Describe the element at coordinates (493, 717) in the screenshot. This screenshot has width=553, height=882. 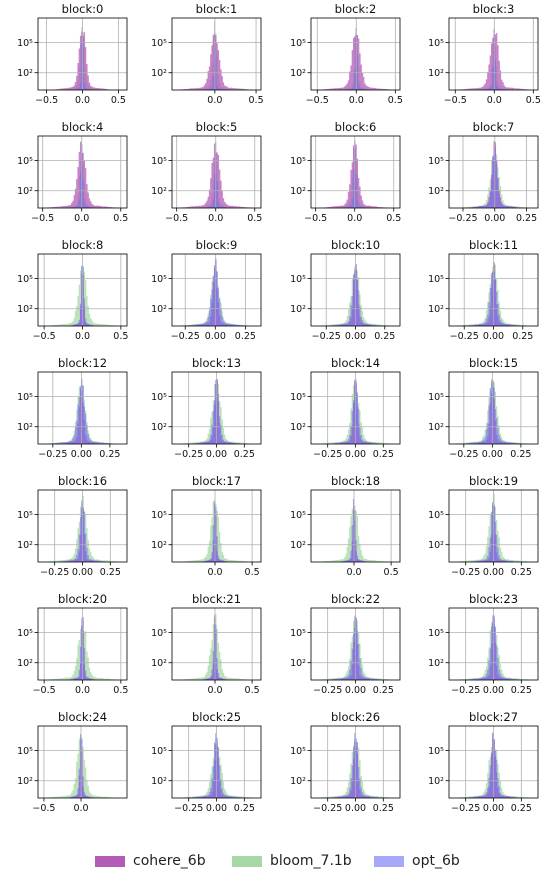
I see `subplot-title: block:27` at that location.